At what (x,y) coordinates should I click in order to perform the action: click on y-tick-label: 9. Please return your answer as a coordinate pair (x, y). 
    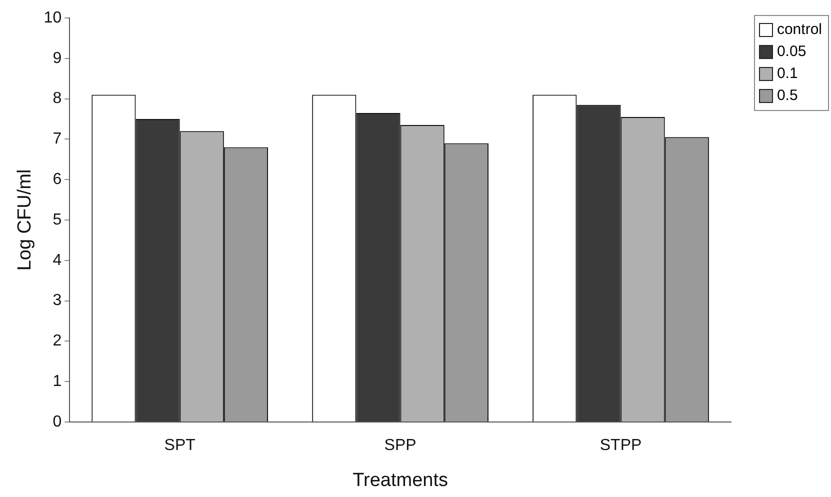
    Looking at the image, I should click on (57, 58).